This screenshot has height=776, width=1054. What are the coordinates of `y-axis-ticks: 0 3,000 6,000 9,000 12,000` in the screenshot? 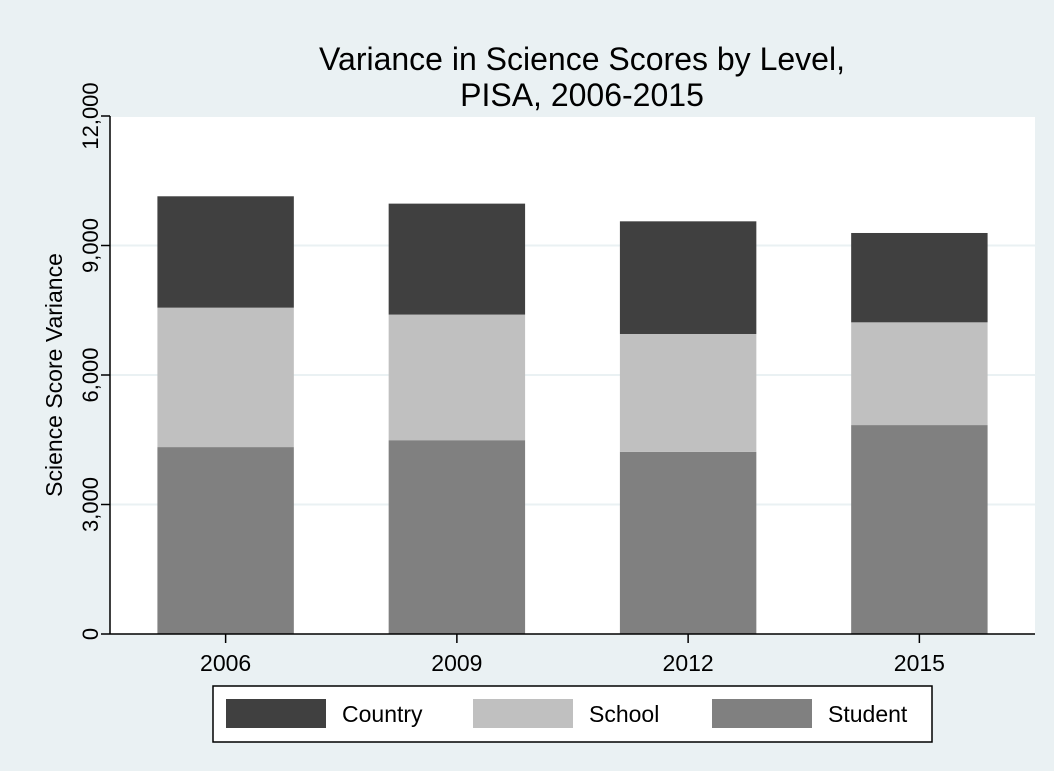 It's located at (94, 361).